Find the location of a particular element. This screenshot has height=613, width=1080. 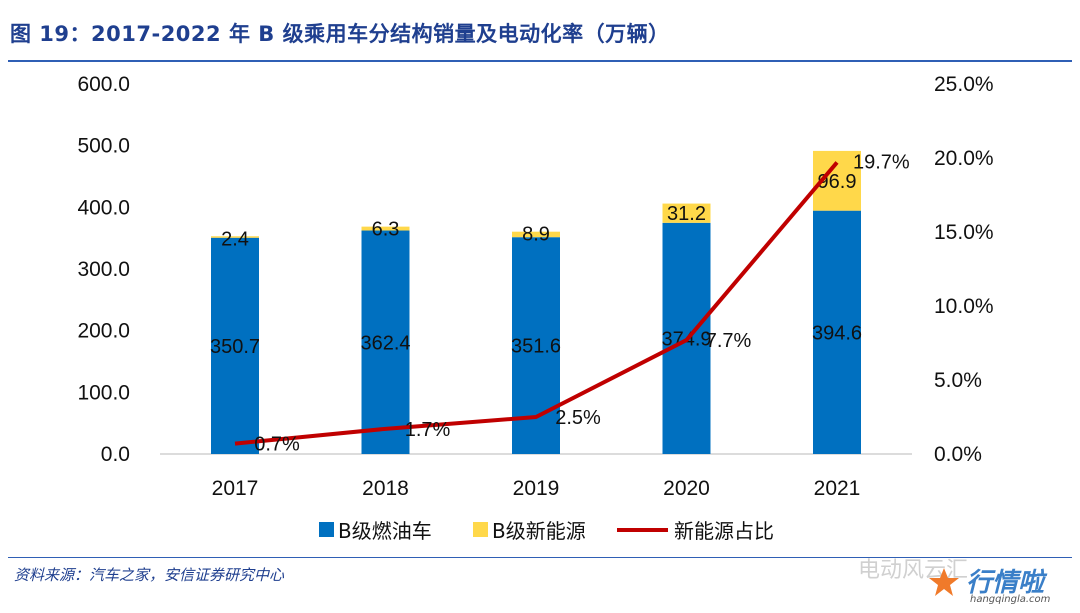

bar-fuel-2021 is located at coordinates (837, 332).